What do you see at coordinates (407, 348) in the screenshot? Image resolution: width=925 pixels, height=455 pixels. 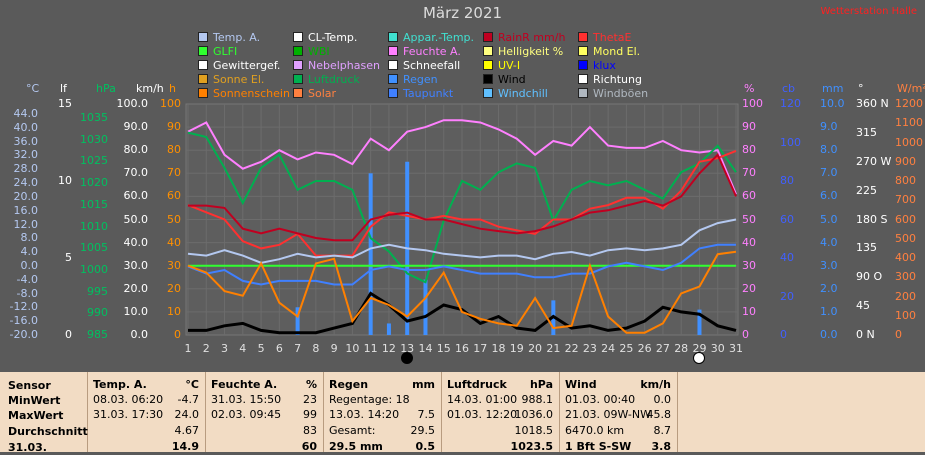 I see `x-tick-label: 13` at bounding box center [407, 348].